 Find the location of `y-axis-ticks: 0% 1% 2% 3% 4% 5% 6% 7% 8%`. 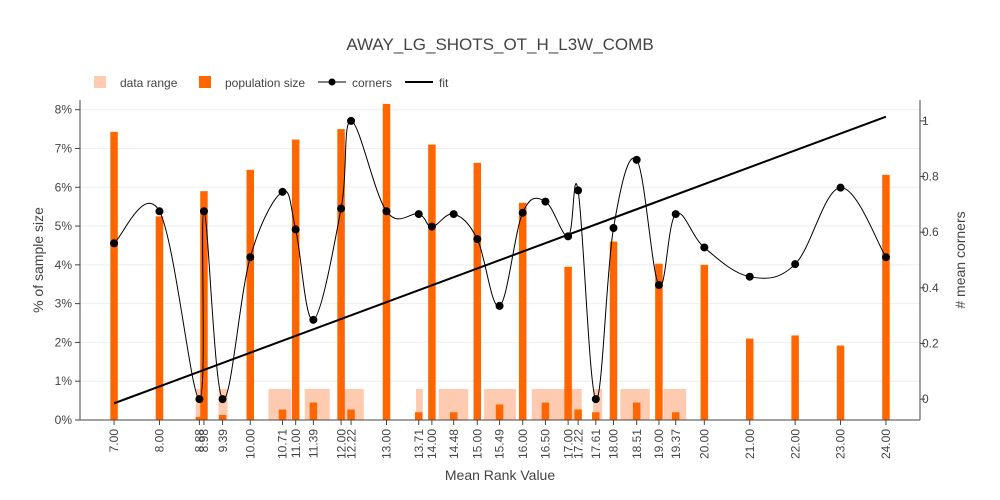

y-axis-ticks: 0% 1% 2% 3% 4% 5% 6% 7% 8% is located at coordinates (67, 265).